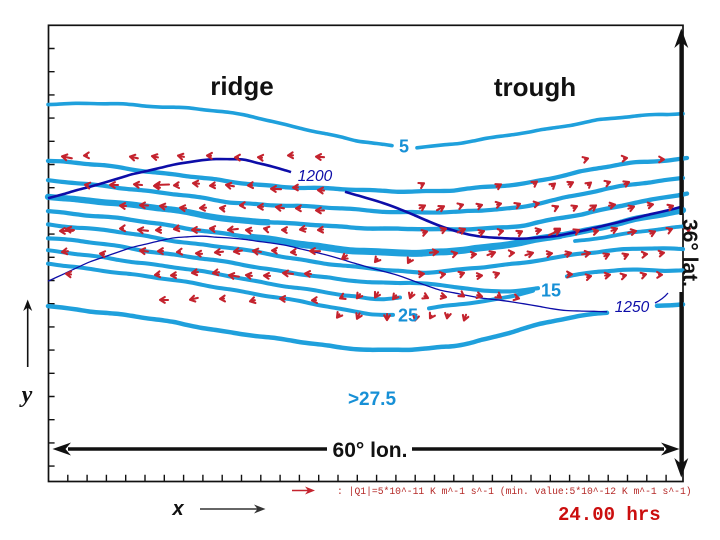 The image size is (720, 540). Describe the element at coordinates (242, 86) in the screenshot. I see `svg-text: ridge` at that location.